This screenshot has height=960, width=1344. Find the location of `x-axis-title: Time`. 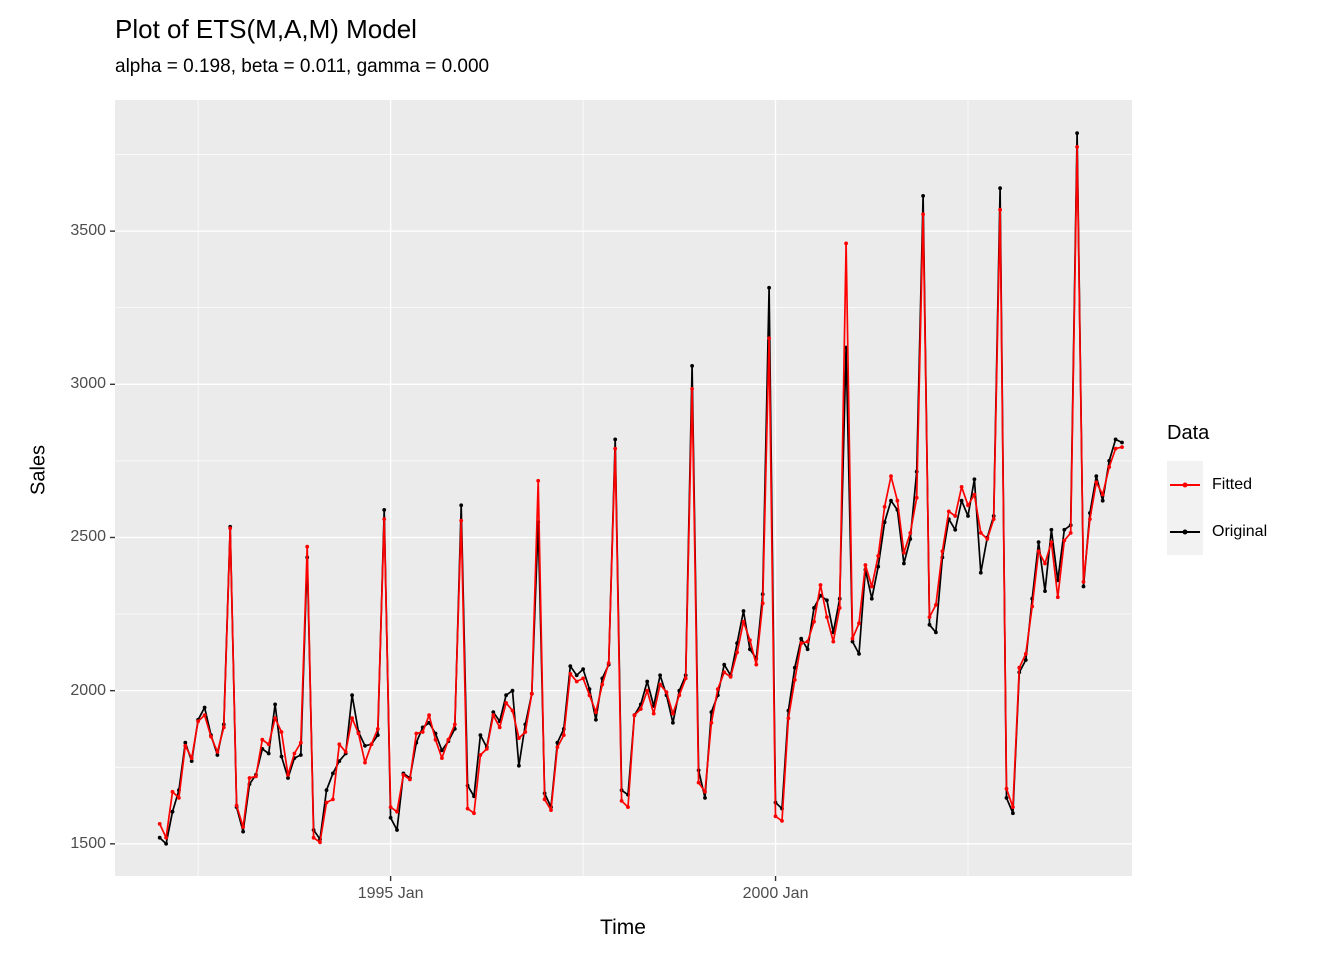

x-axis-title: Time is located at coordinates (623, 927).